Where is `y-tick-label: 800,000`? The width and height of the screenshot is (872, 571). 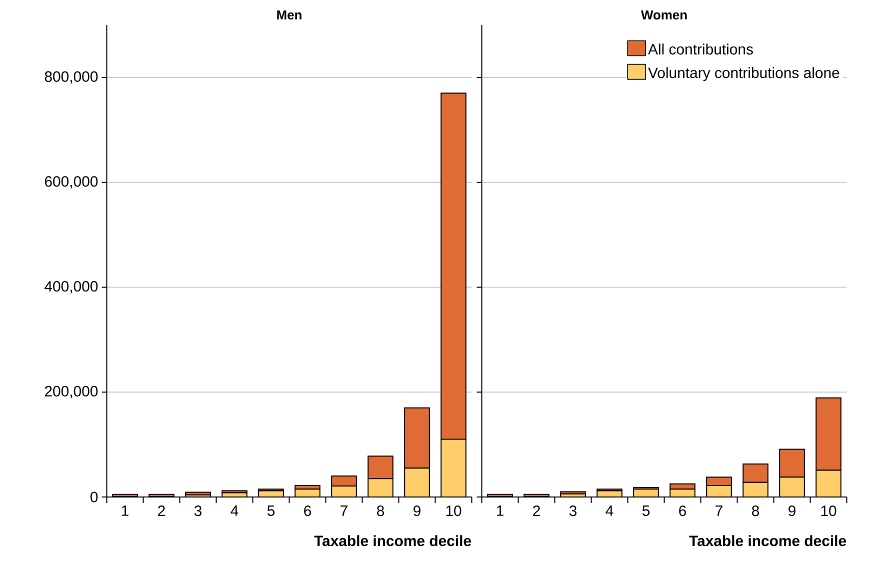
y-tick-label: 800,000 is located at coordinates (71, 77).